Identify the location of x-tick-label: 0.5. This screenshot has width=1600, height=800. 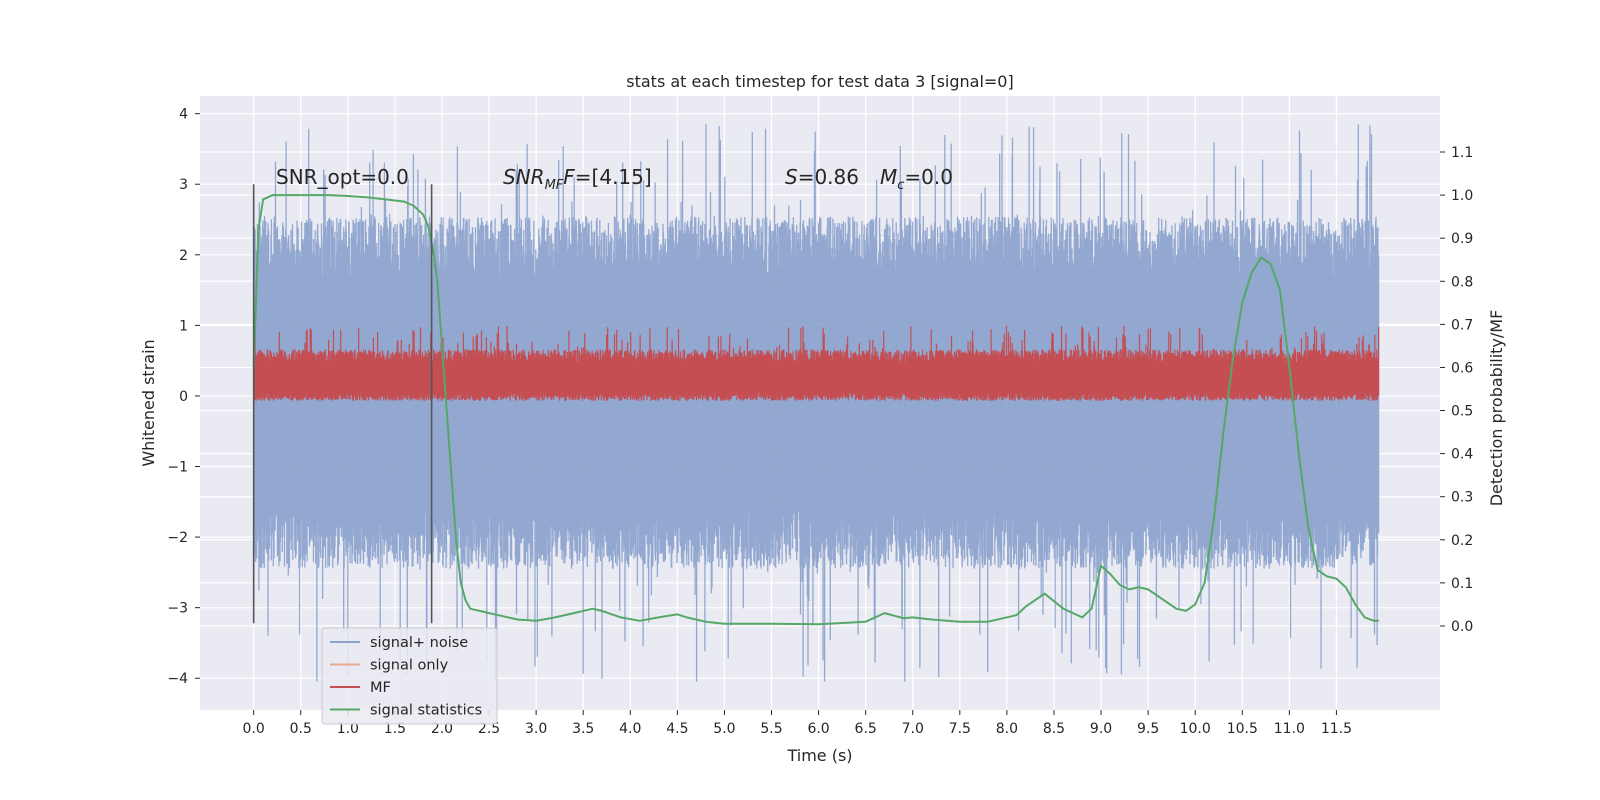
(301, 729).